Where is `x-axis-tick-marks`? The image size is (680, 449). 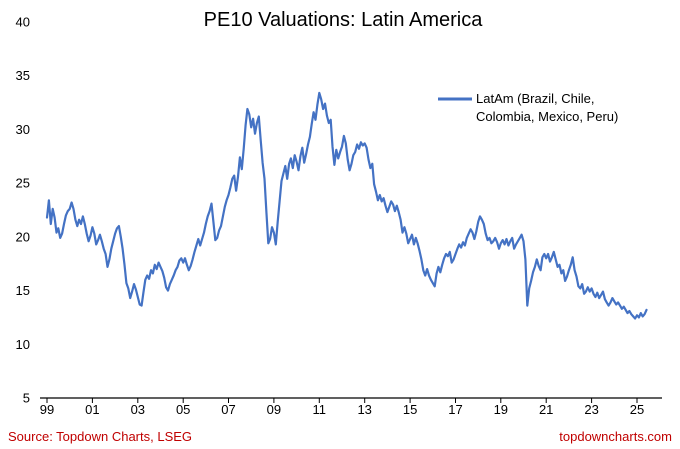 x-axis-tick-marks is located at coordinates (342, 400).